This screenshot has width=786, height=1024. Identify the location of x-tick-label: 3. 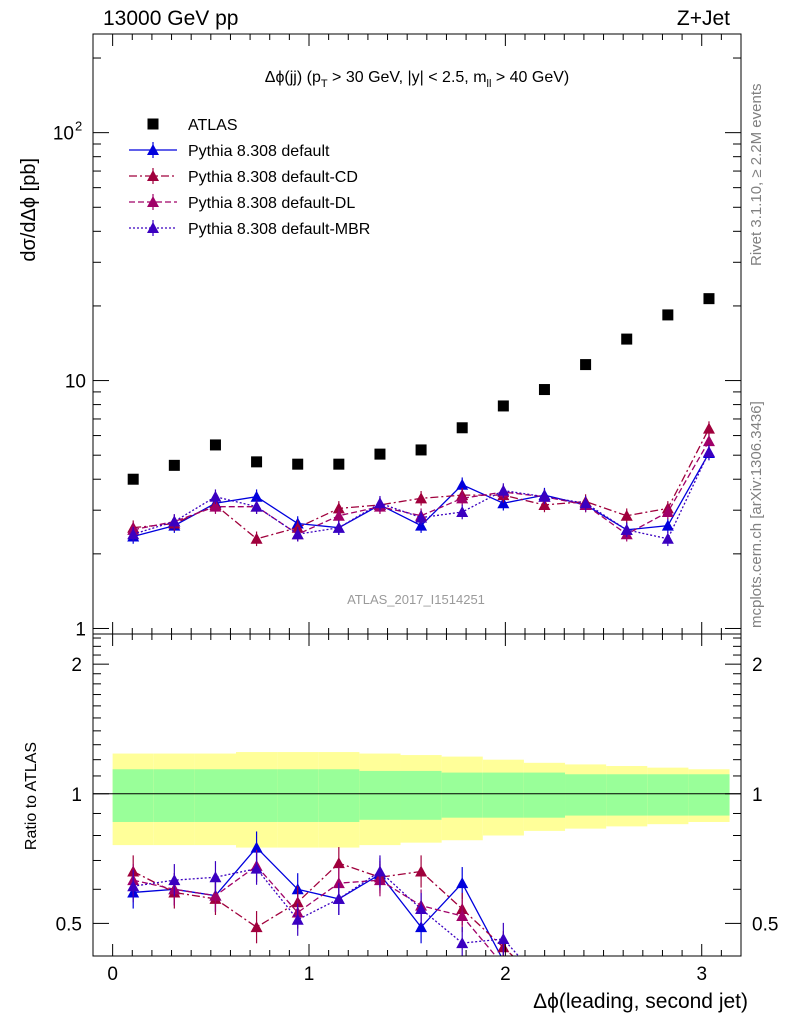
(701, 974).